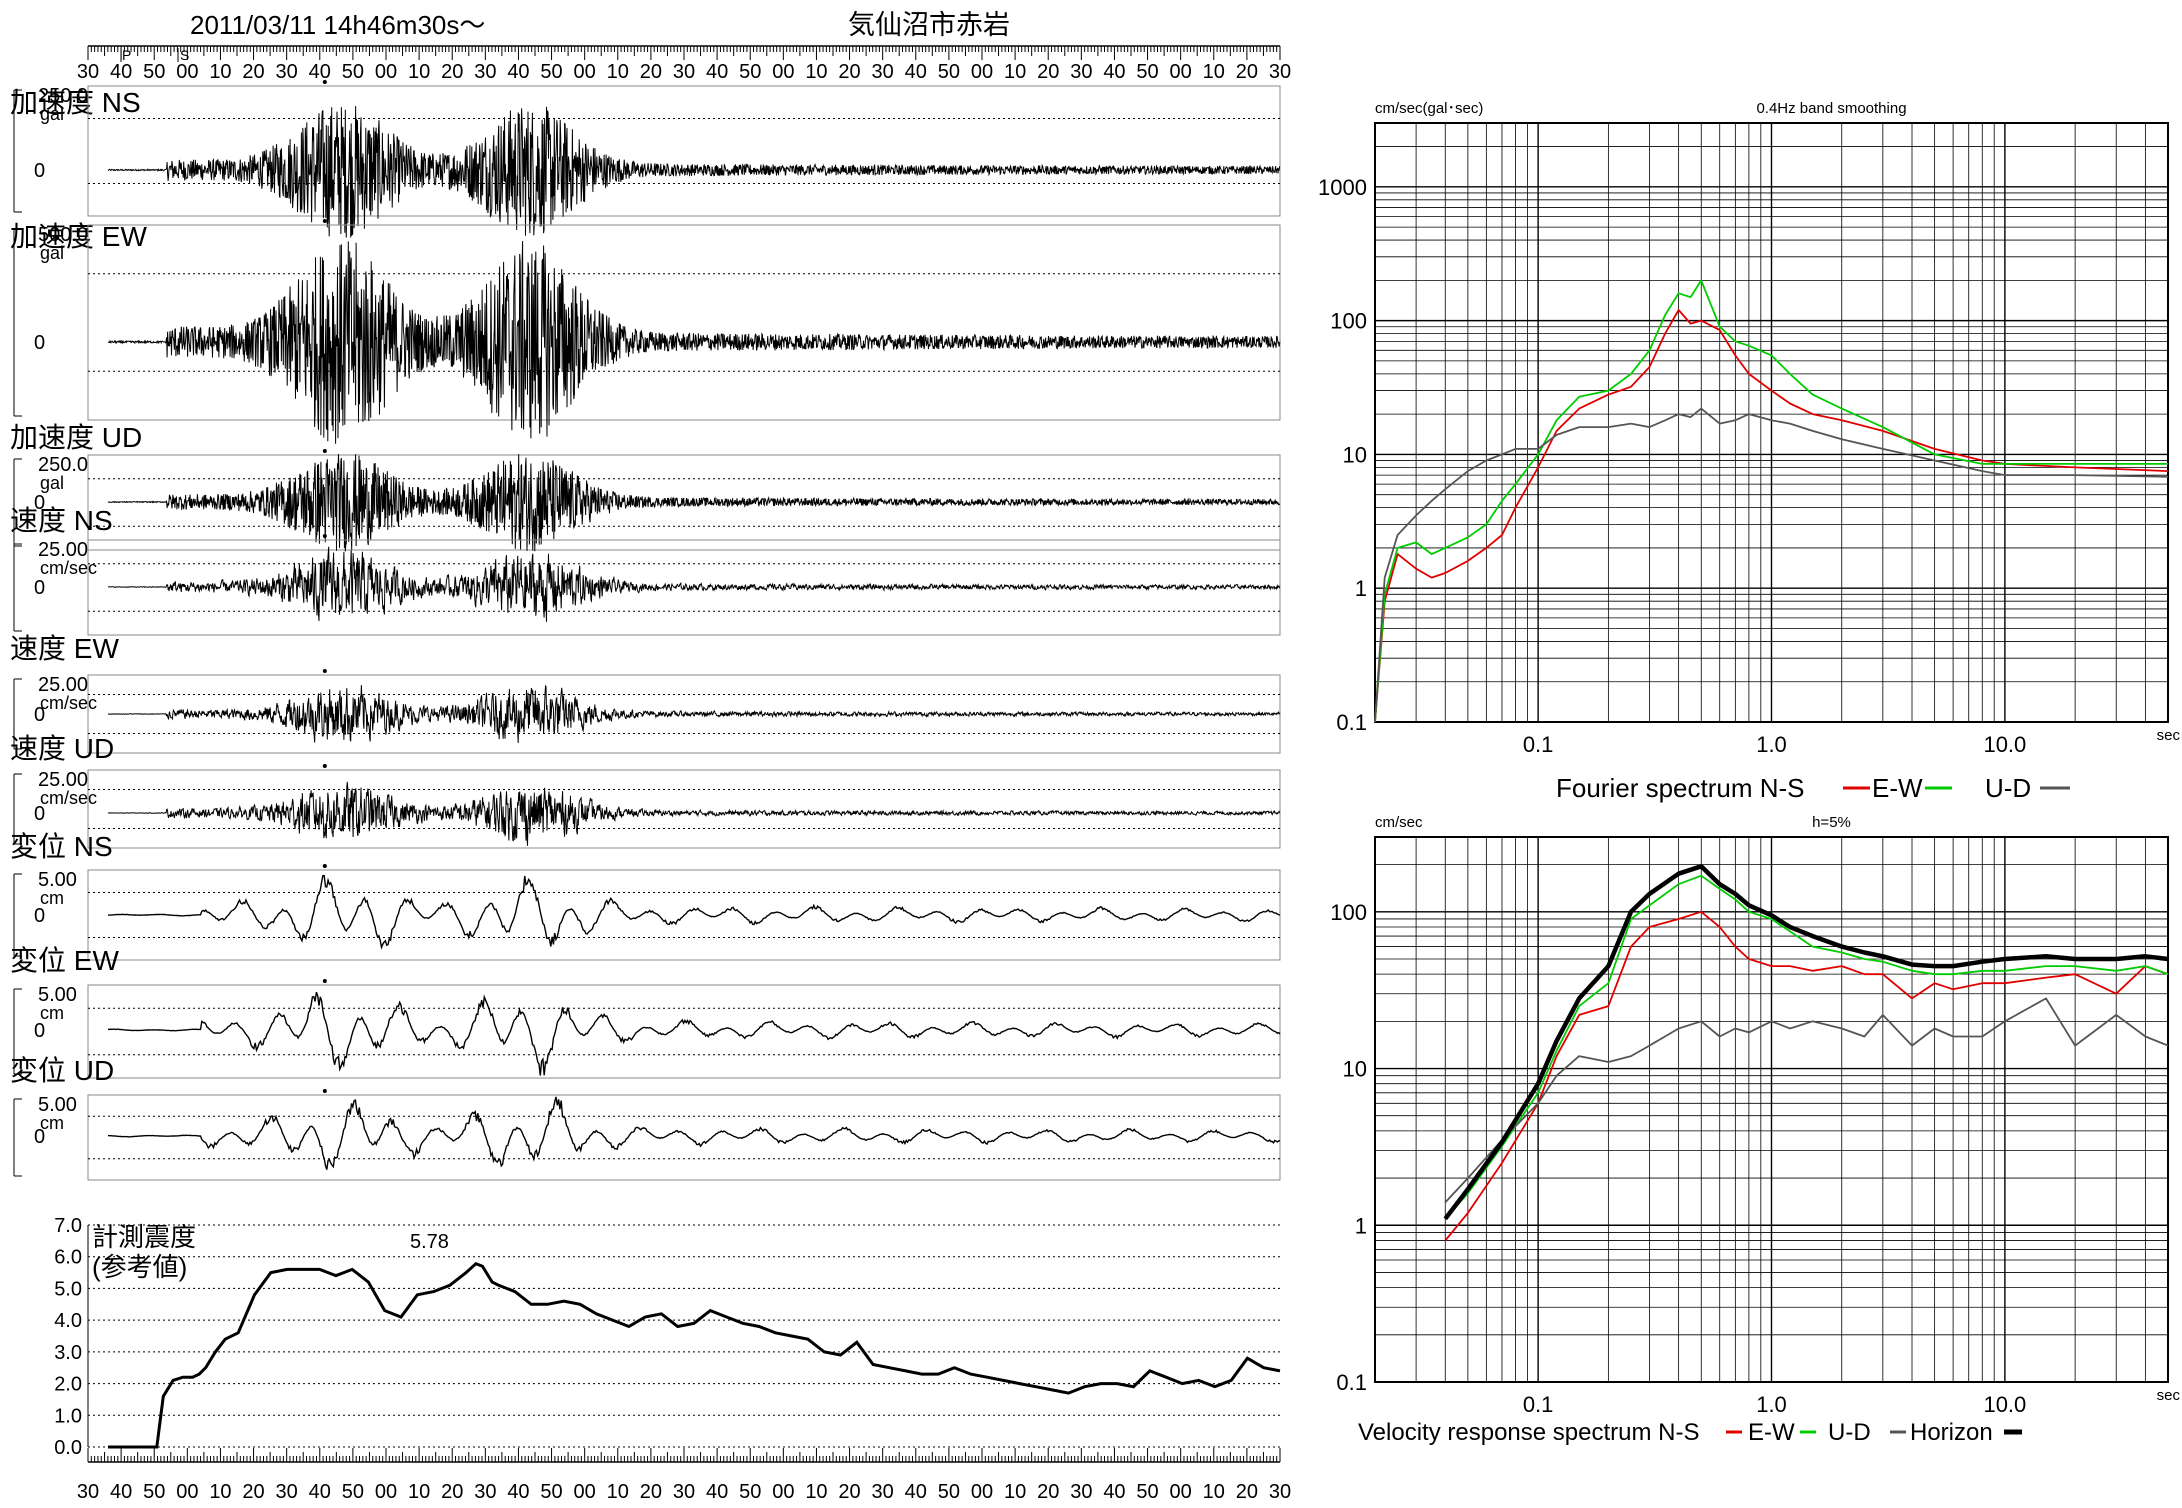  Describe the element at coordinates (63, 235) in the screenshot. I see `scale-value: 500.0` at that location.